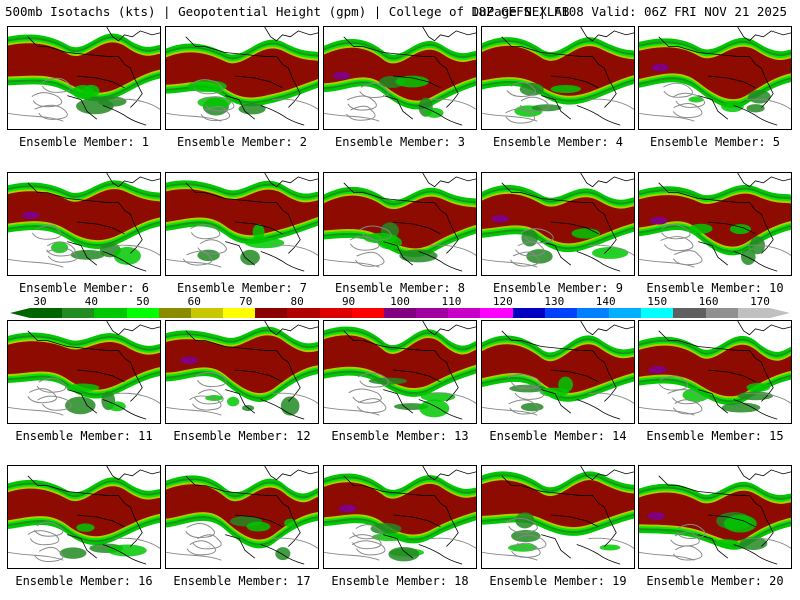 This screenshot has height=600, width=800. What do you see at coordinates (400, 308) in the screenshot?
I see `isotach-colorbar: 30 40 50 60 70 80 90 100 110 120 130 140 150 160 170` at bounding box center [400, 308].